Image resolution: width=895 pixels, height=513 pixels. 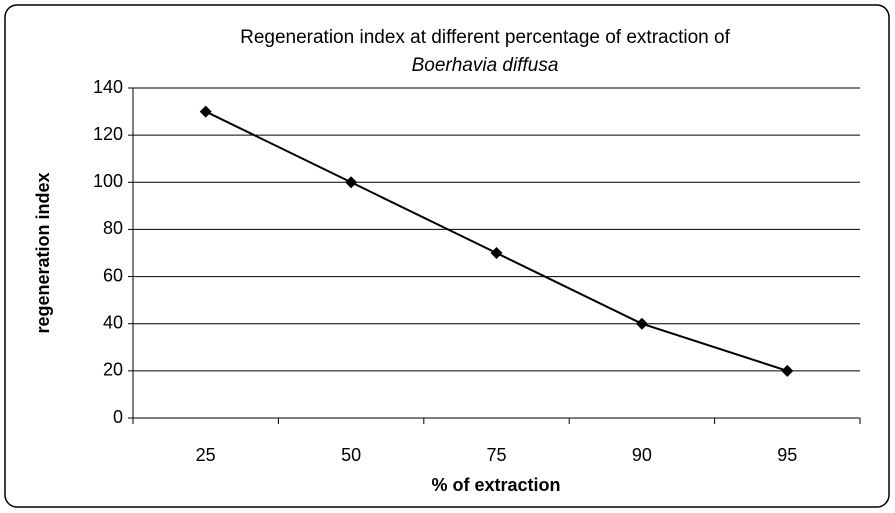 I want to click on y-axis-label: regeneration index, so click(x=43, y=252).